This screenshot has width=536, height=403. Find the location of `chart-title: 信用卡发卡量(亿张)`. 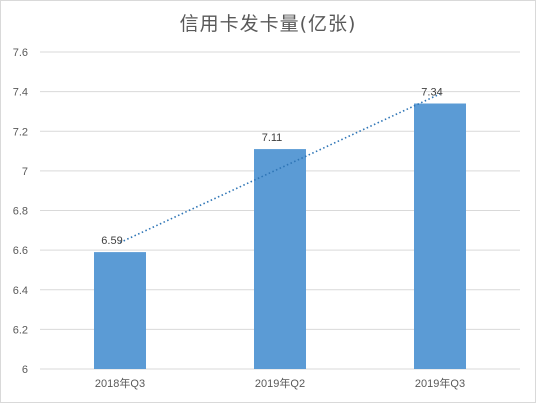

chart-title: 信用卡发卡量(亿张) is located at coordinates (268, 24).